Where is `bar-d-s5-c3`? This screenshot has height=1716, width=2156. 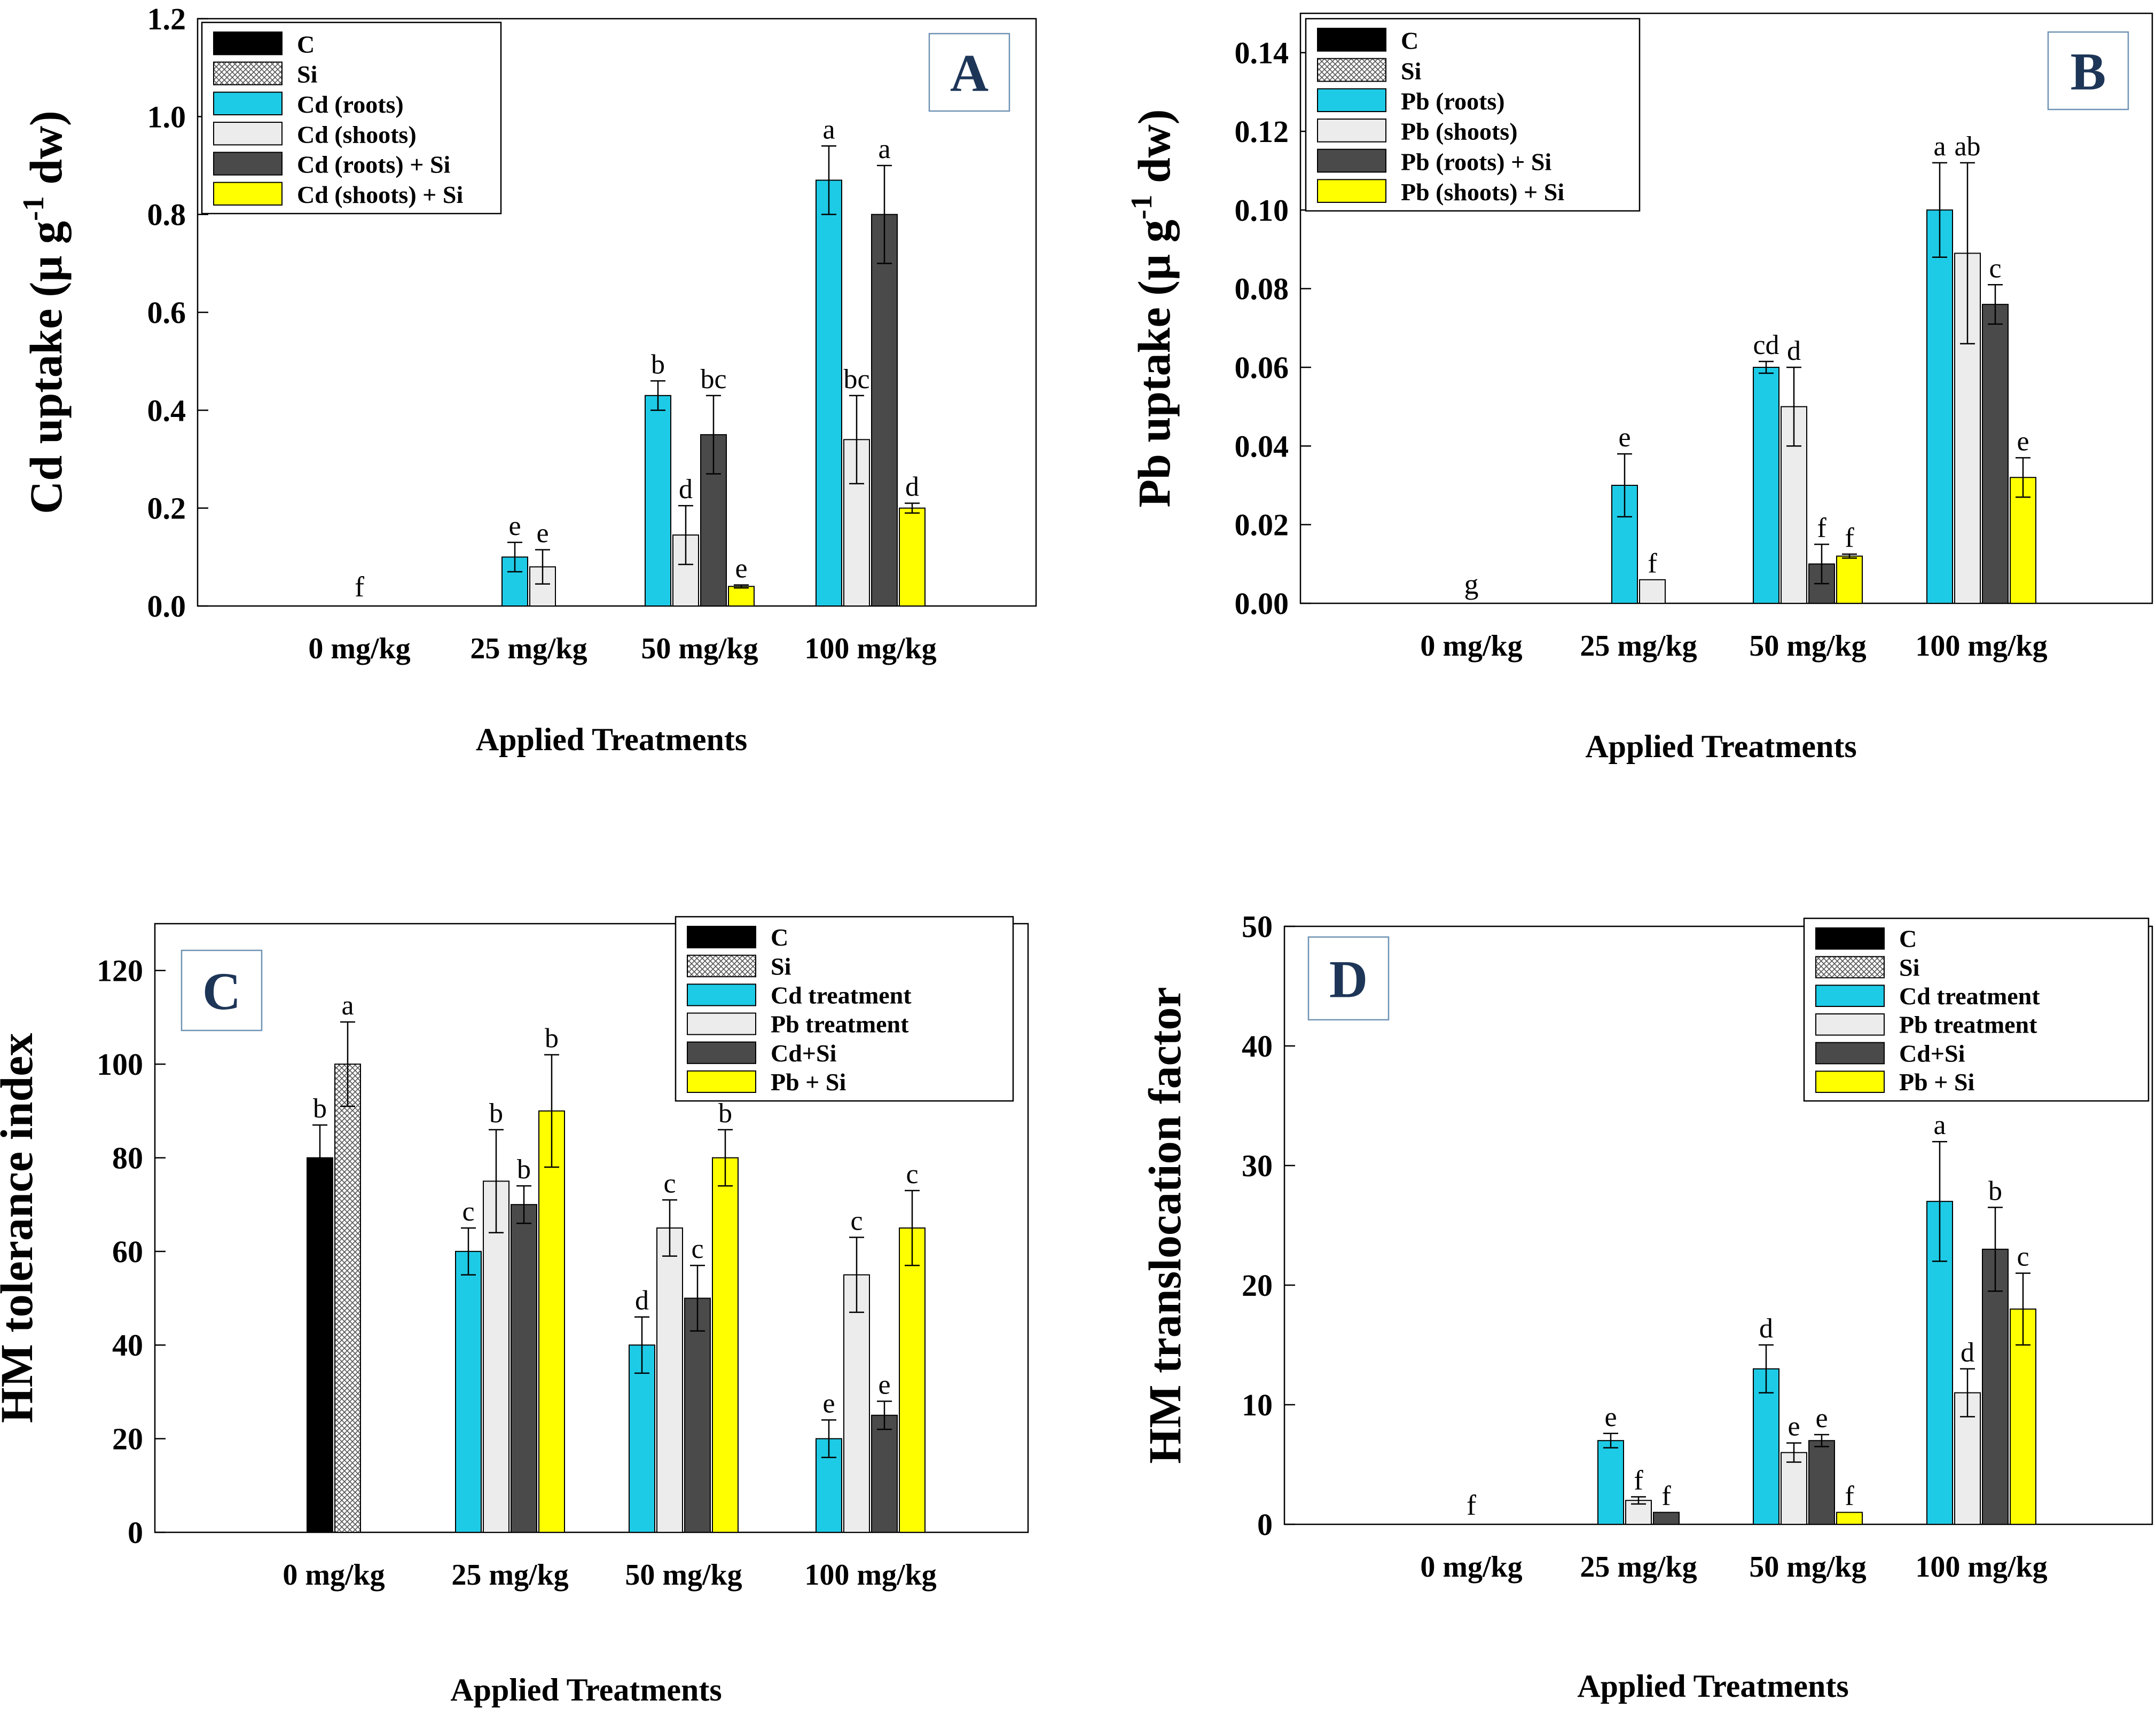 bar-d-s5-c3 is located at coordinates (1821, 1482).